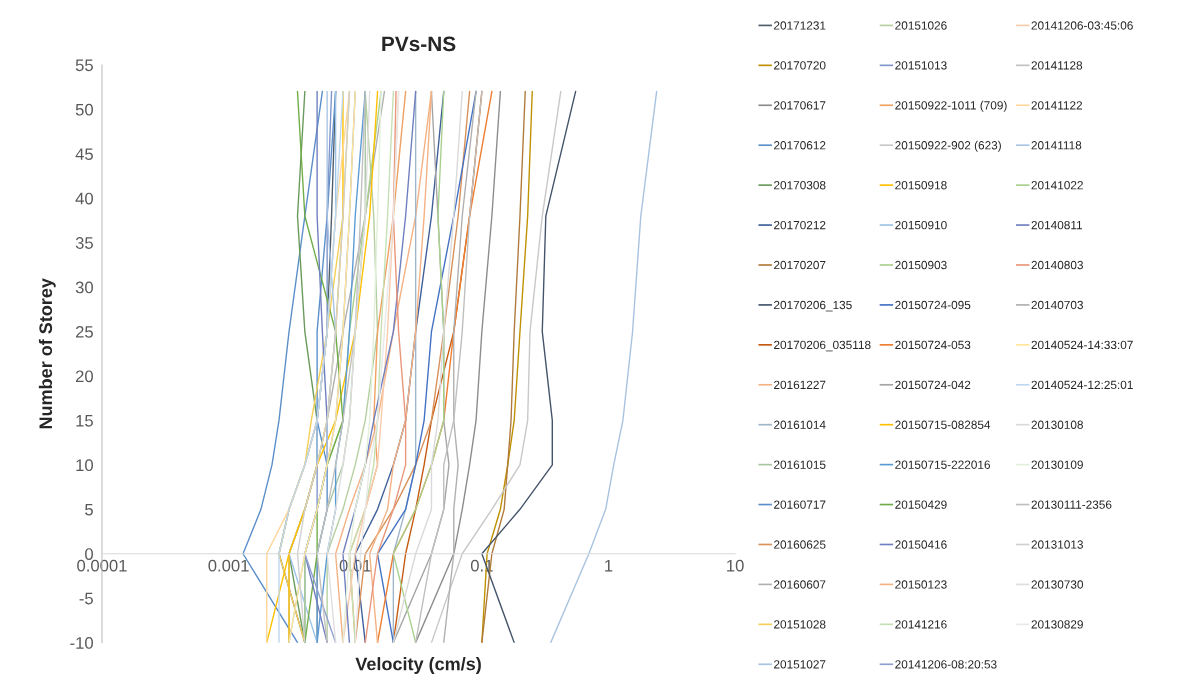 The image size is (1179, 691). What do you see at coordinates (921, 65) in the screenshot?
I see `legend-label: 20151013` at bounding box center [921, 65].